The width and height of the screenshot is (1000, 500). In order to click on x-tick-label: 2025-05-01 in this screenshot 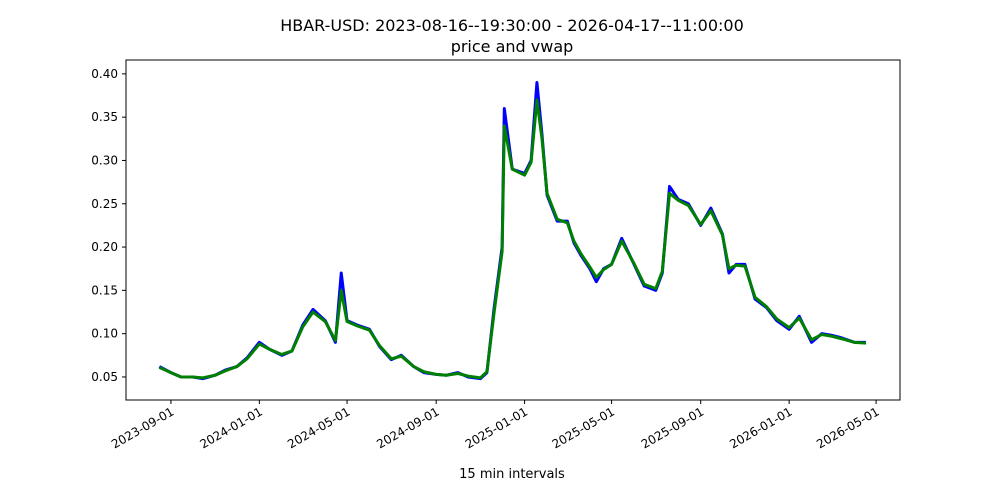, I will do `click(583, 427)`.